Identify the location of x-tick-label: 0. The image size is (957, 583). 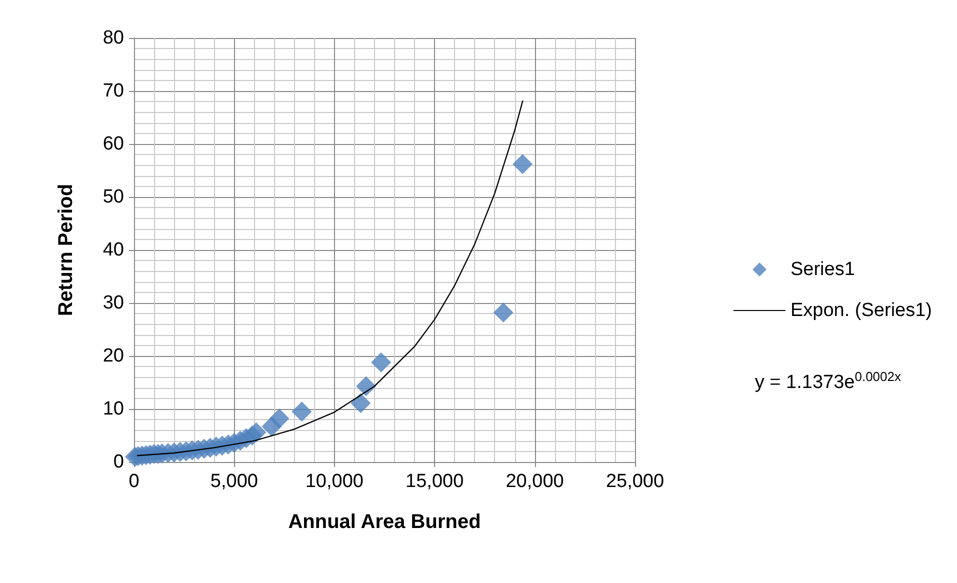
(134, 481).